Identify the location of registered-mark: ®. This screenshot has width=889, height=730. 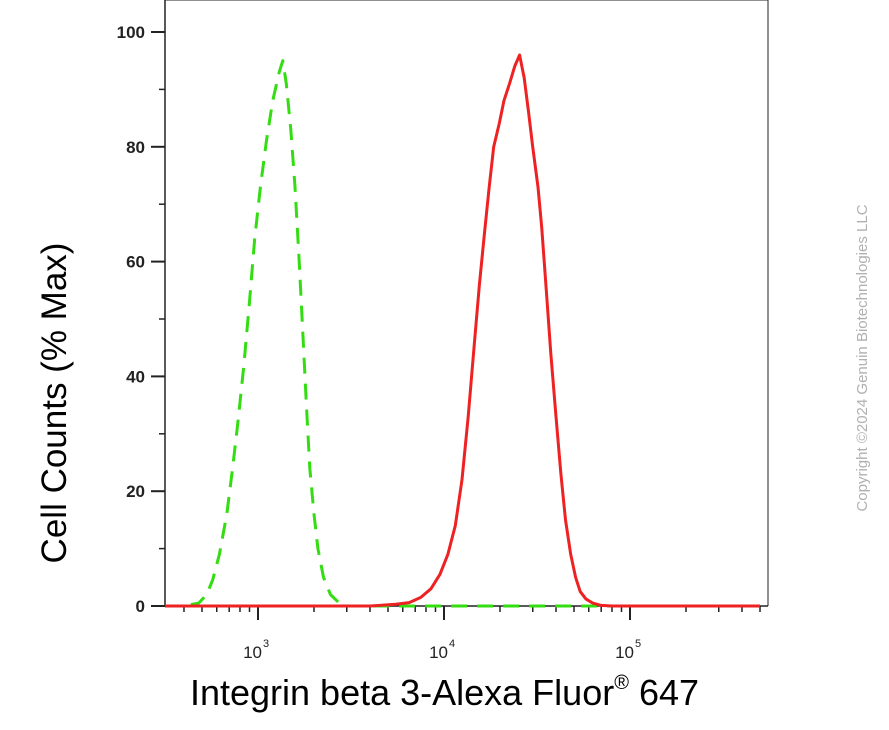
(621, 683).